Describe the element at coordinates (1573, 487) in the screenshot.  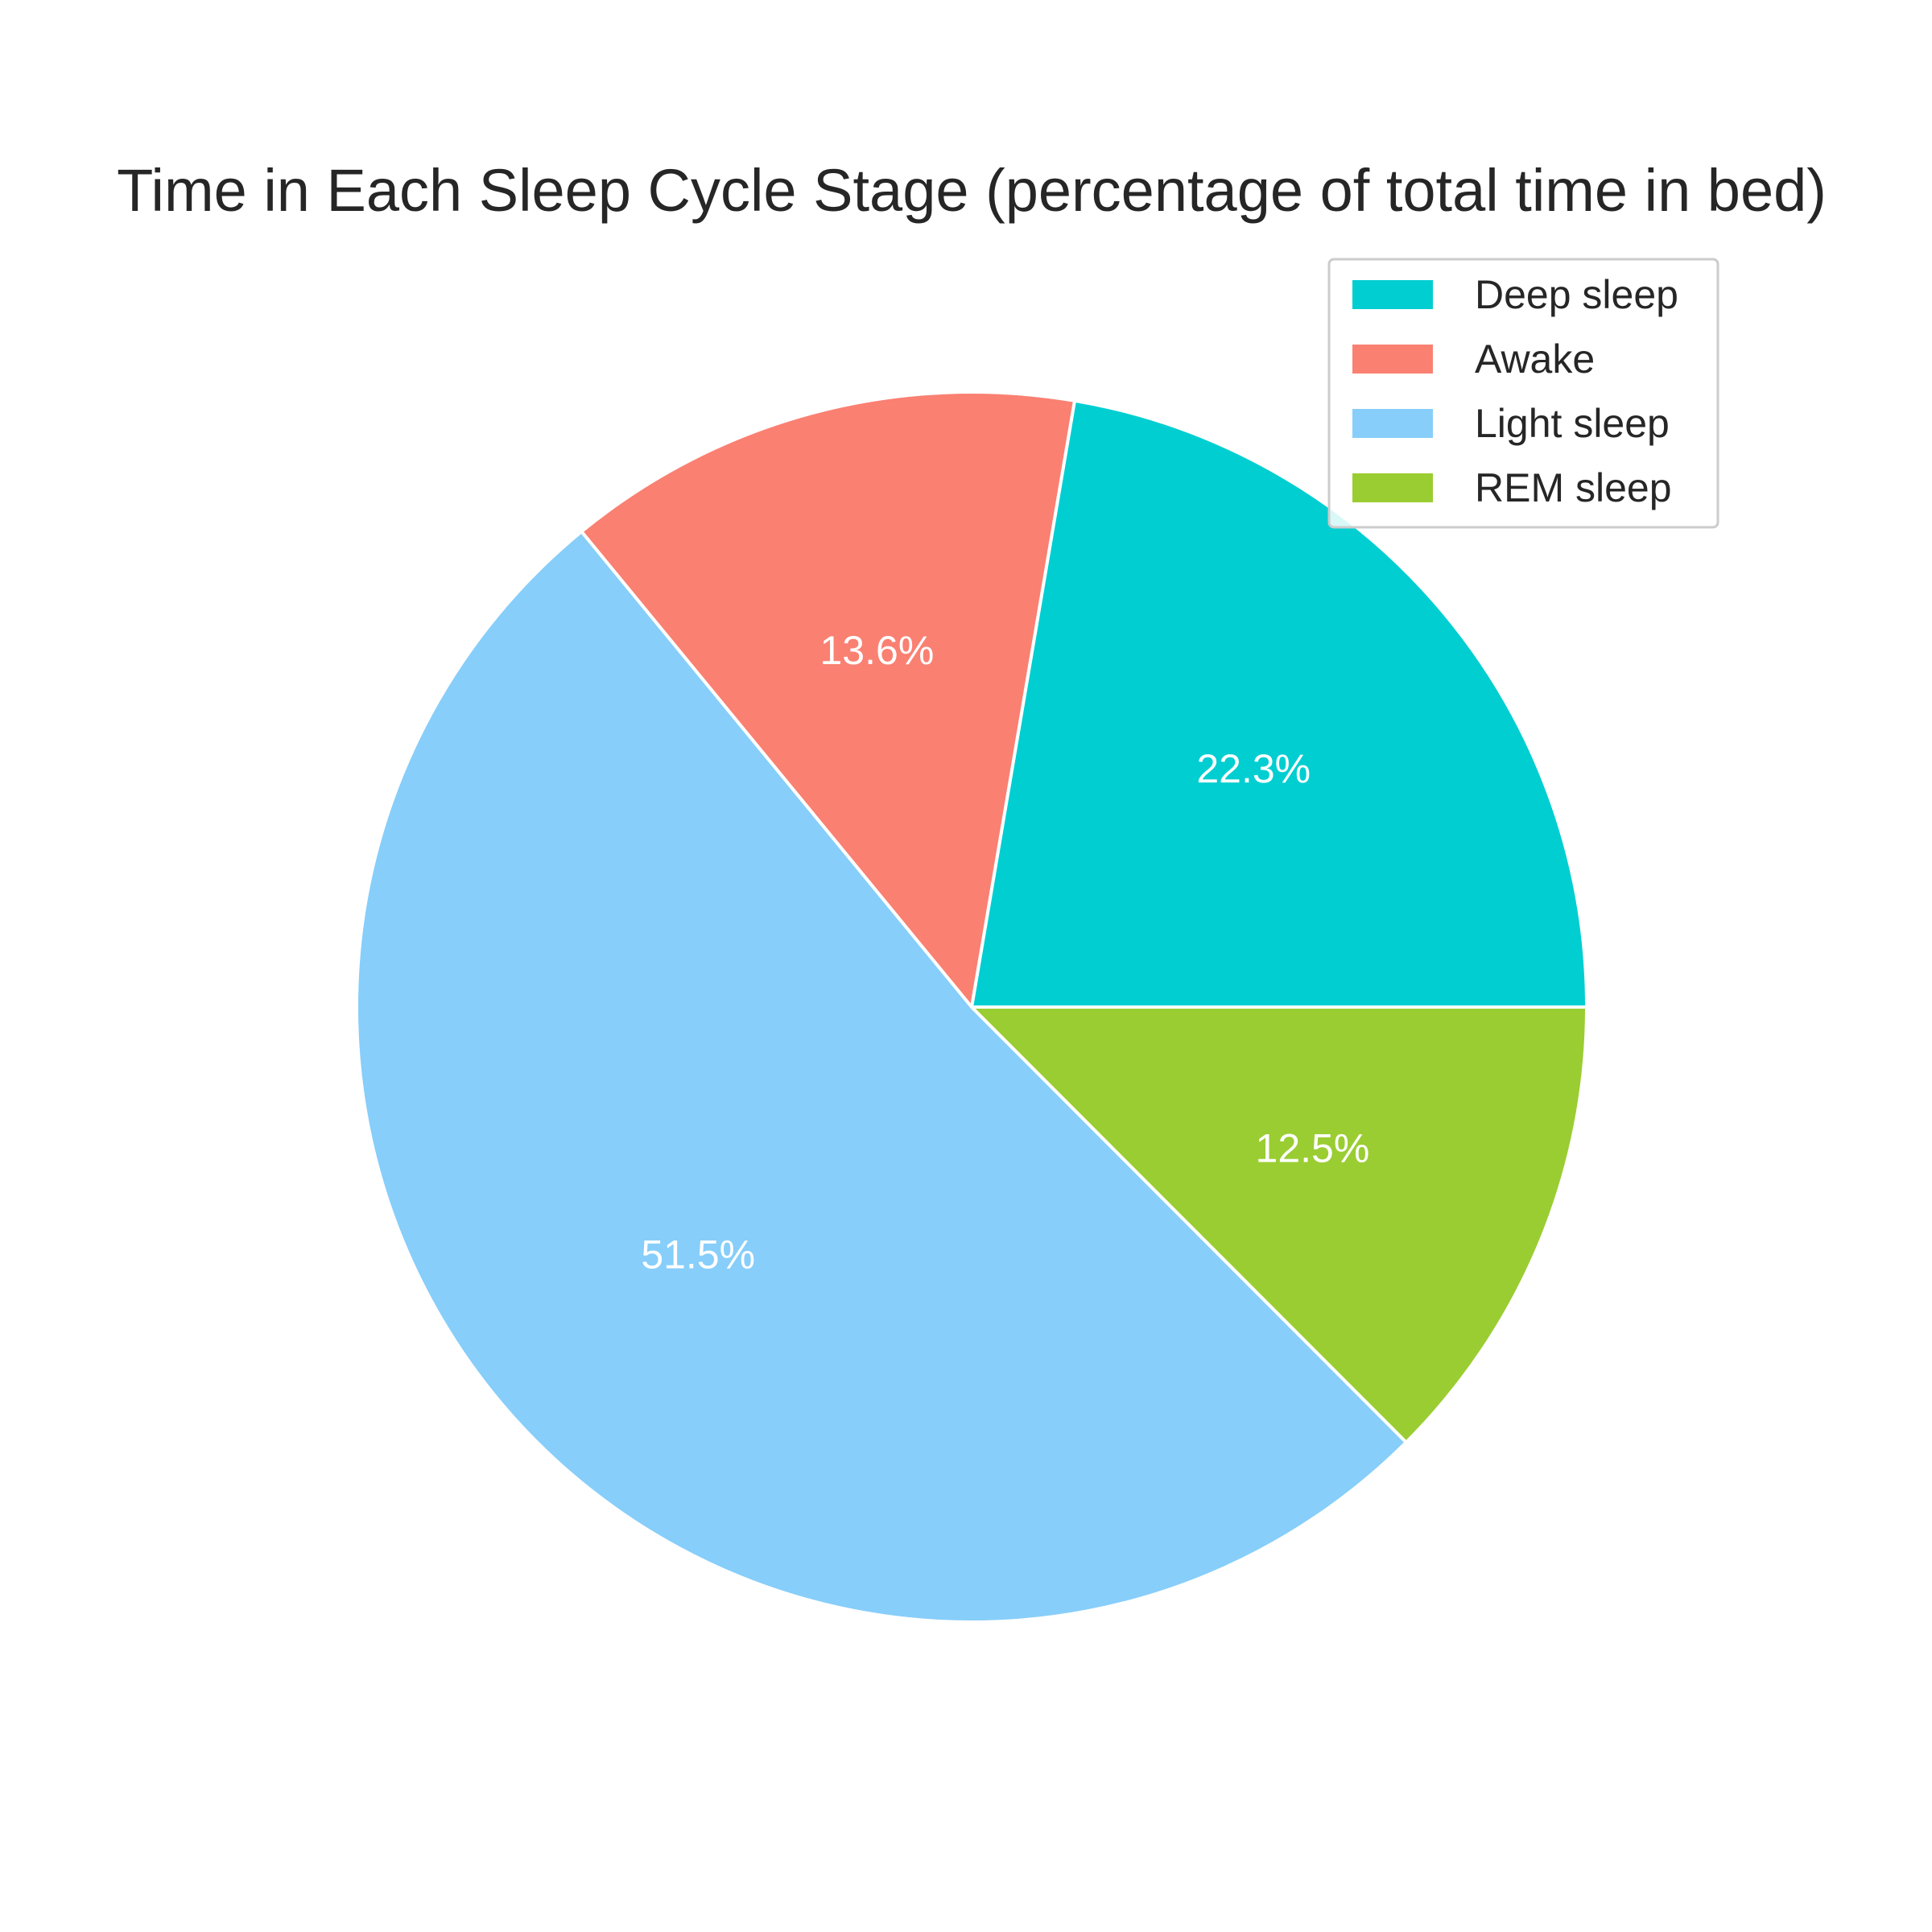
I see `legend-label: REM sleep` at that location.